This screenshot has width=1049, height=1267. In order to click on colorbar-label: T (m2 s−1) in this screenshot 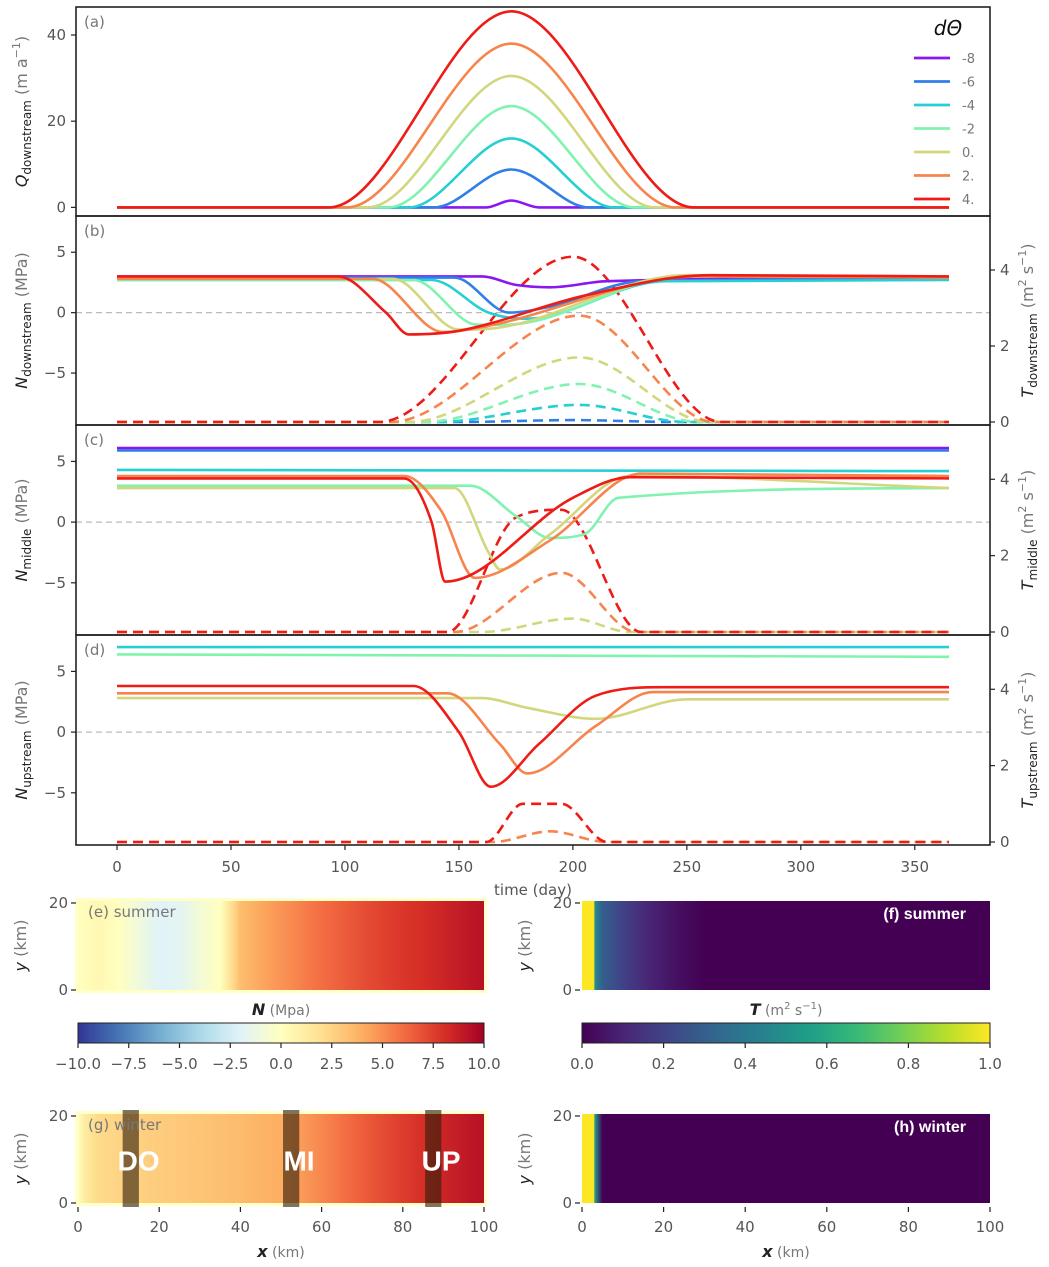, I will do `click(786, 1009)`.